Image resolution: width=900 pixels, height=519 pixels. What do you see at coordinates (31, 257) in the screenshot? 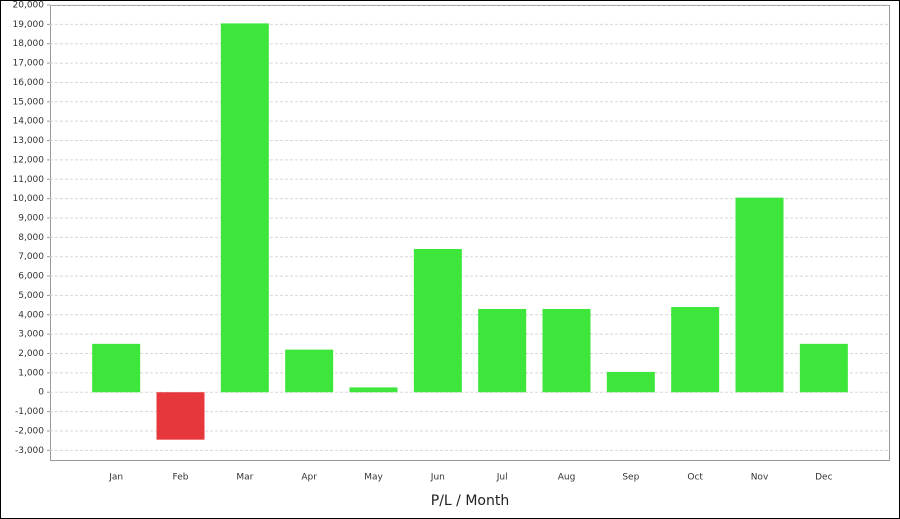
I see `y-tick-label: 7,000` at bounding box center [31, 257].